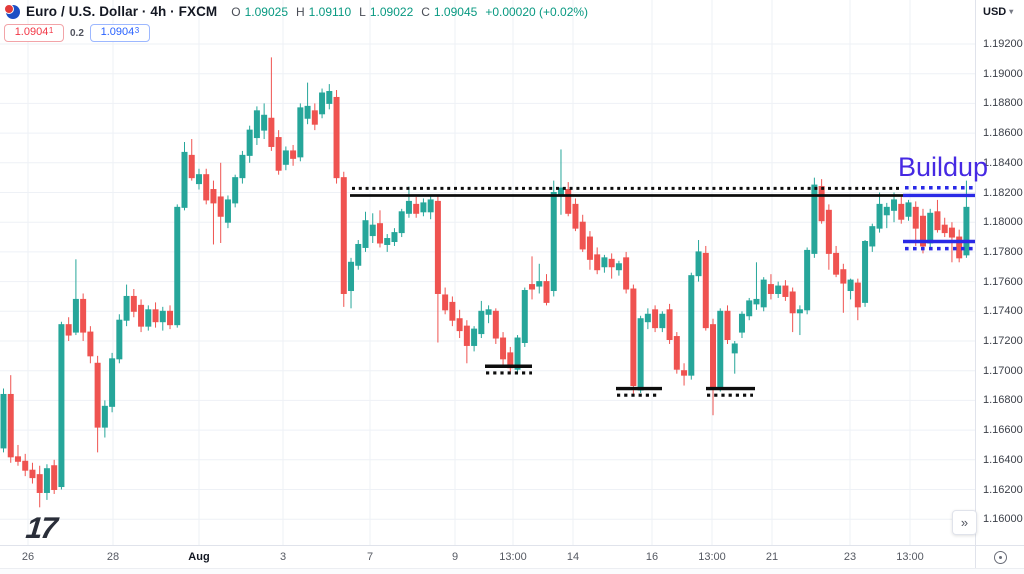 This screenshot has height=574, width=1024. I want to click on price-axis-label: 1.17600, so click(1003, 281).